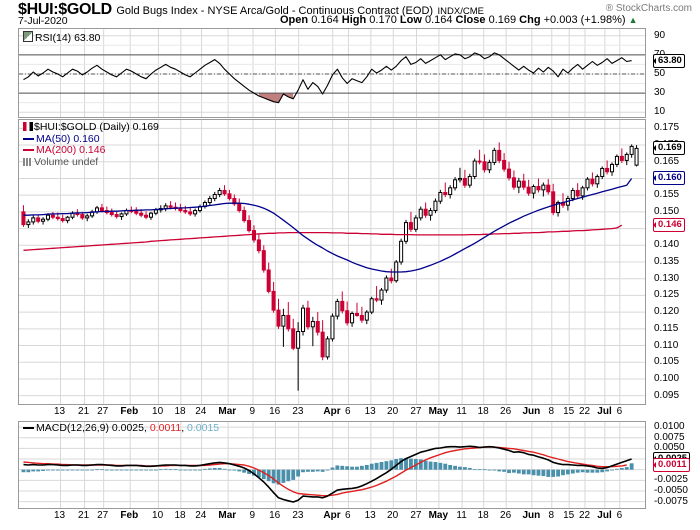 The height and width of the screenshot is (530, 700). I want to click on price-ytick-0.140: 0.140, so click(667, 245).